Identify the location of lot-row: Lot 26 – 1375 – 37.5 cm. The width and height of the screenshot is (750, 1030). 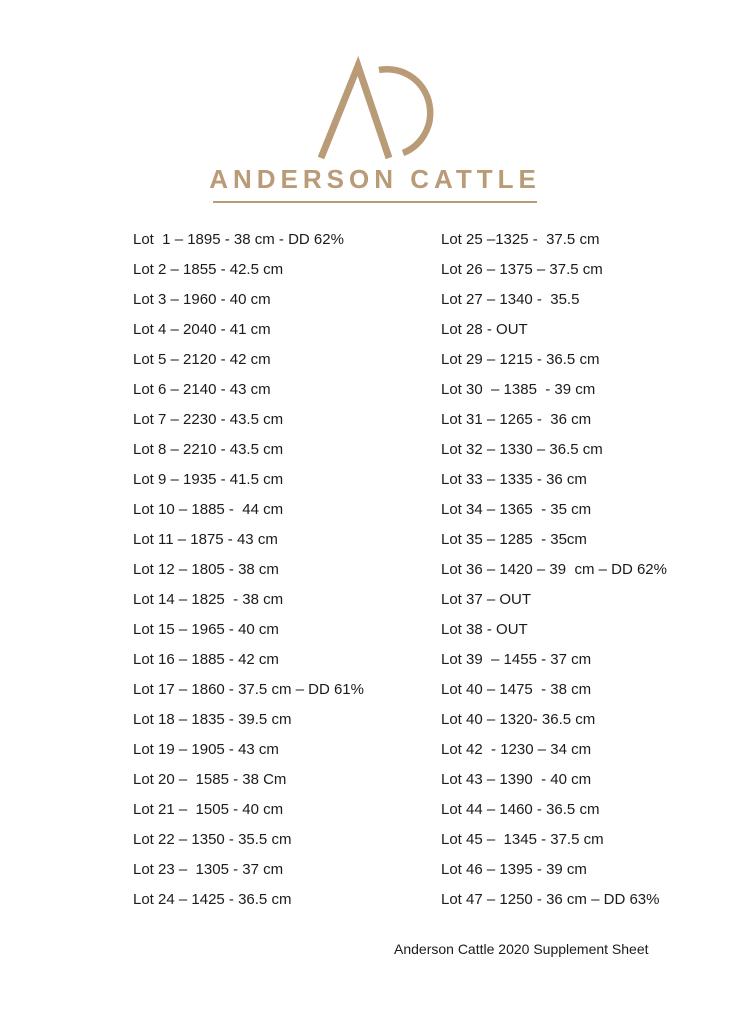
(522, 269).